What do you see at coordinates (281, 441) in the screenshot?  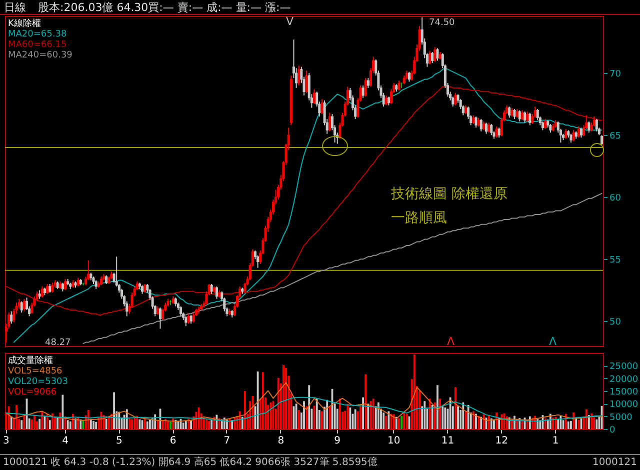 I see `x-tick-label: 8` at bounding box center [281, 441].